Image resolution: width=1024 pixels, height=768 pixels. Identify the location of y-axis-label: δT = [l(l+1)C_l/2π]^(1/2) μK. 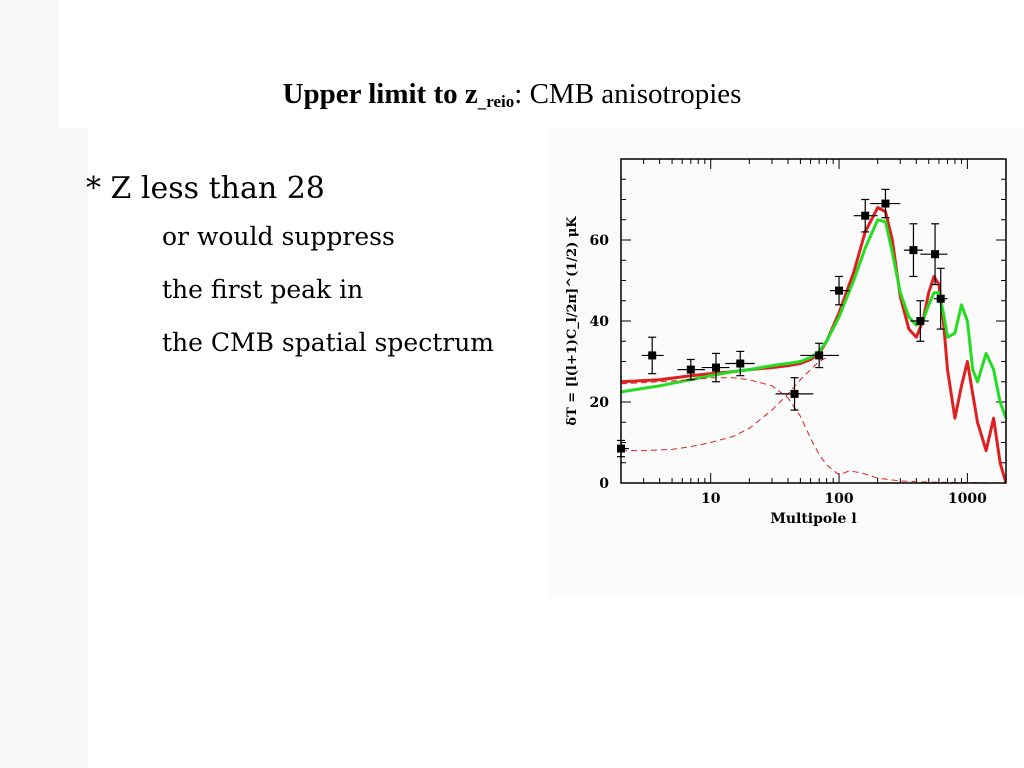
(572, 321).